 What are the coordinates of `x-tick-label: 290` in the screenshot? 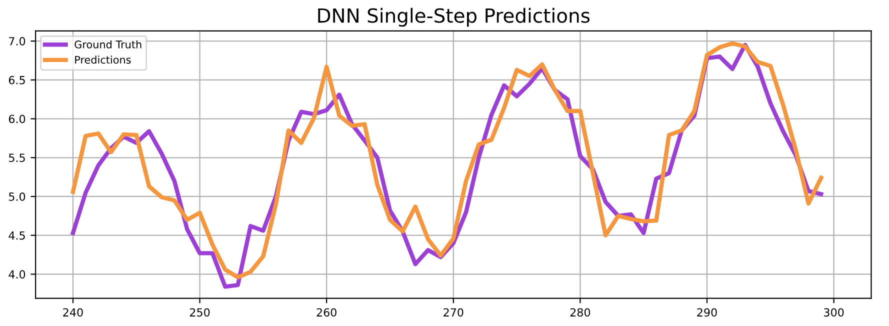 It's located at (707, 312).